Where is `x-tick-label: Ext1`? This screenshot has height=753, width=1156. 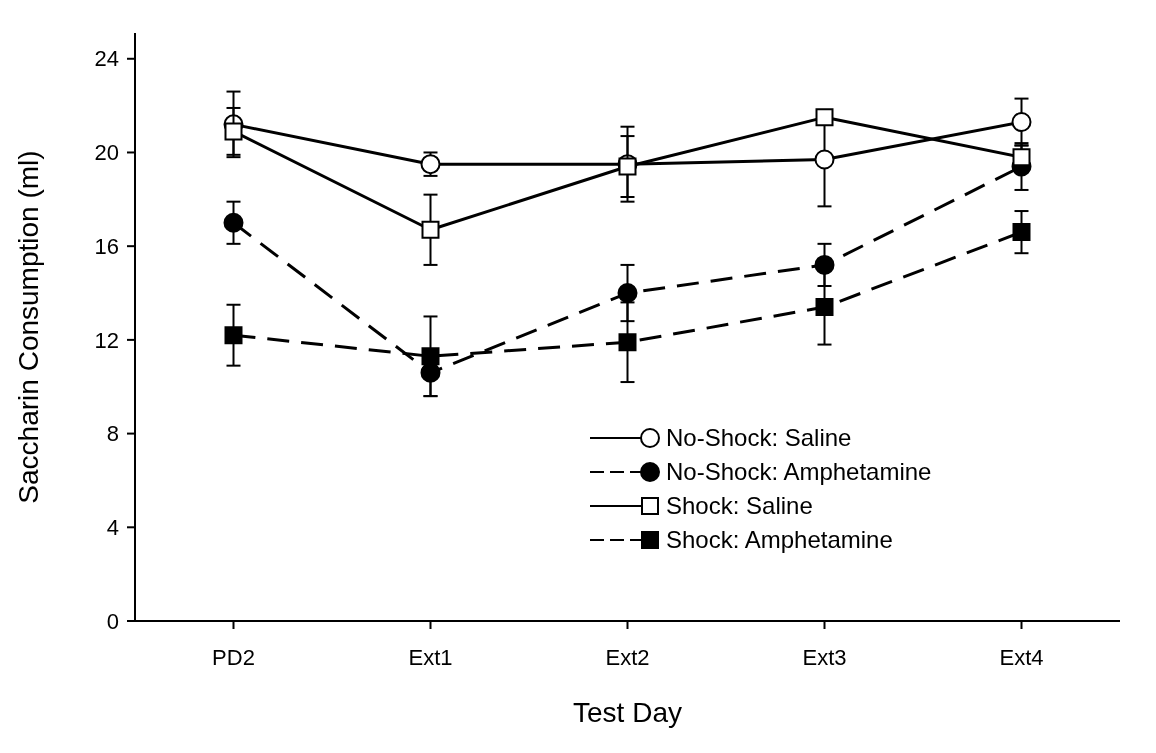
x-tick-label: Ext1 is located at coordinates (430, 657).